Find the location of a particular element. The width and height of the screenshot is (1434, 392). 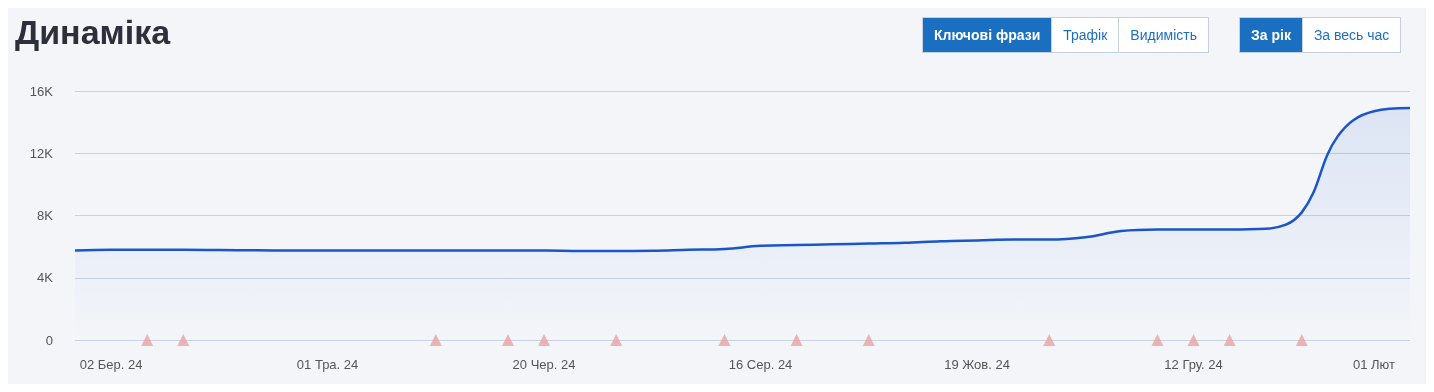

y-tick-label: 4K is located at coordinates (45, 278).